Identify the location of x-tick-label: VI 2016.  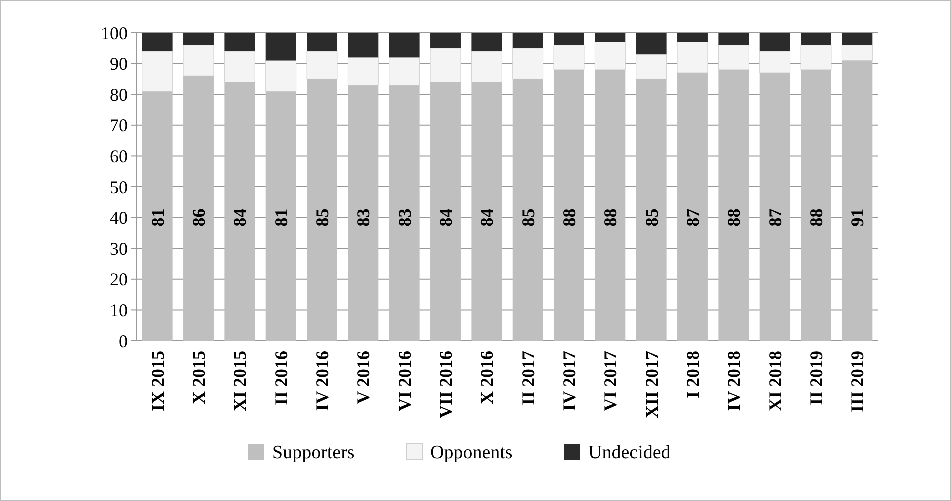
(404, 381).